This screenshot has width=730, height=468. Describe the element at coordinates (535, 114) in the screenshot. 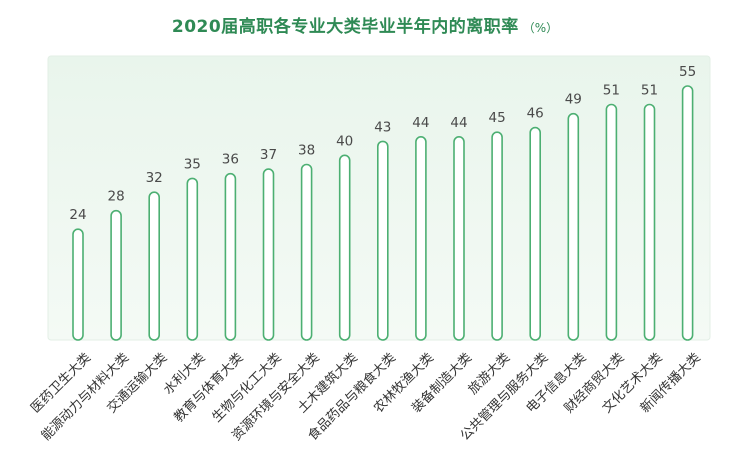

I see `value-label-12: 46` at that location.